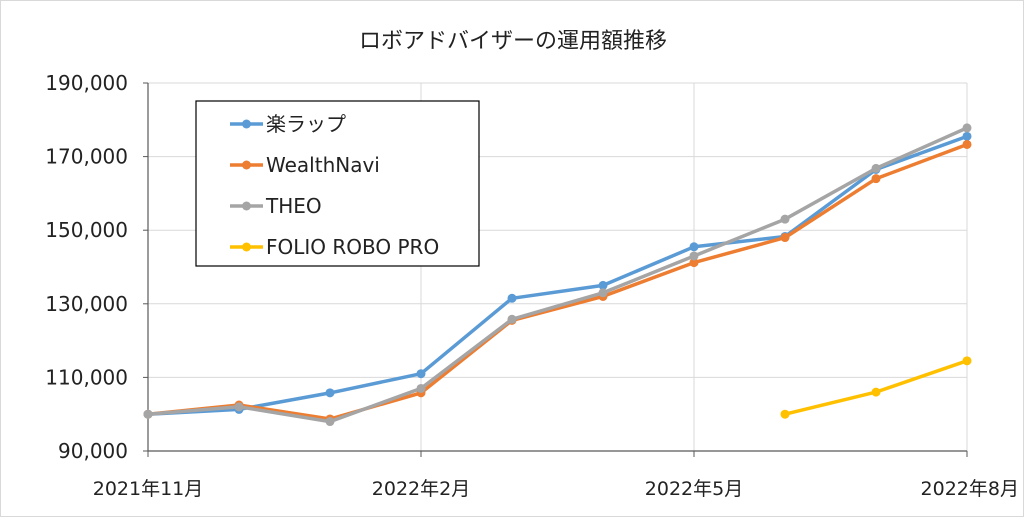  Describe the element at coordinates (306, 124) in the screenshot. I see `legend-label: 楽ラップ` at that location.